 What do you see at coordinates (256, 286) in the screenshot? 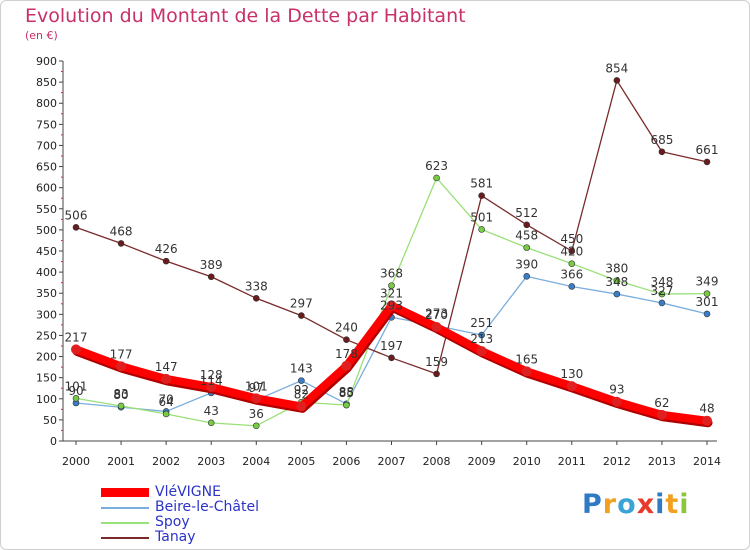
I see `data-label: 338` at bounding box center [256, 286].